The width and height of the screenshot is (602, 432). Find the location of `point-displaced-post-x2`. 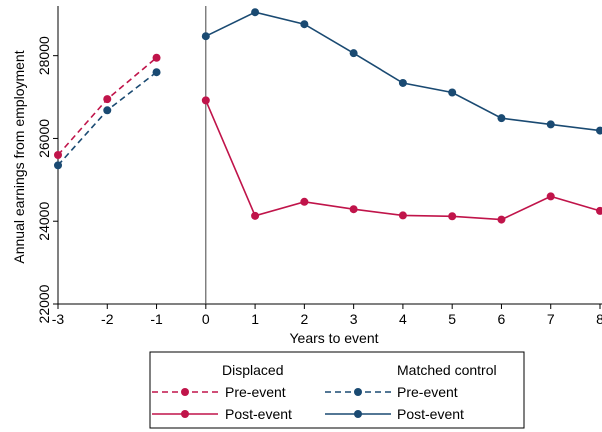

point-displaced-post-x2 is located at coordinates (304, 201).